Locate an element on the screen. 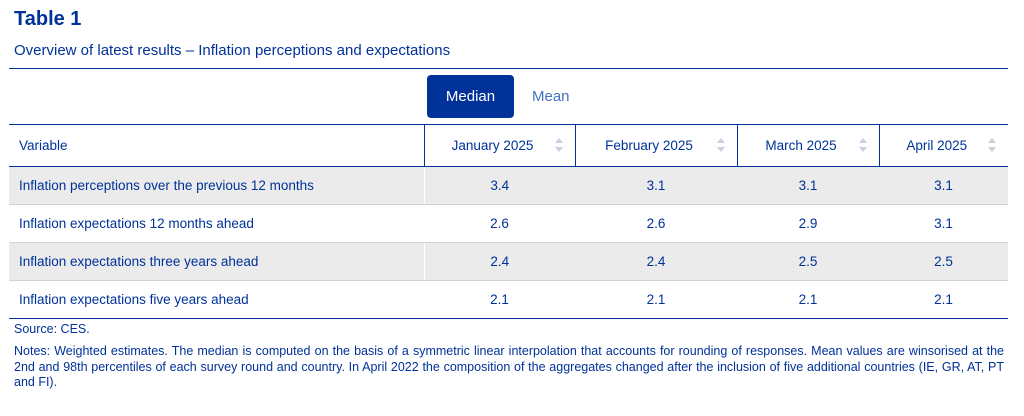 Image resolution: width=1024 pixels, height=416 pixels. column-header-label: March 2025 is located at coordinates (801, 145).